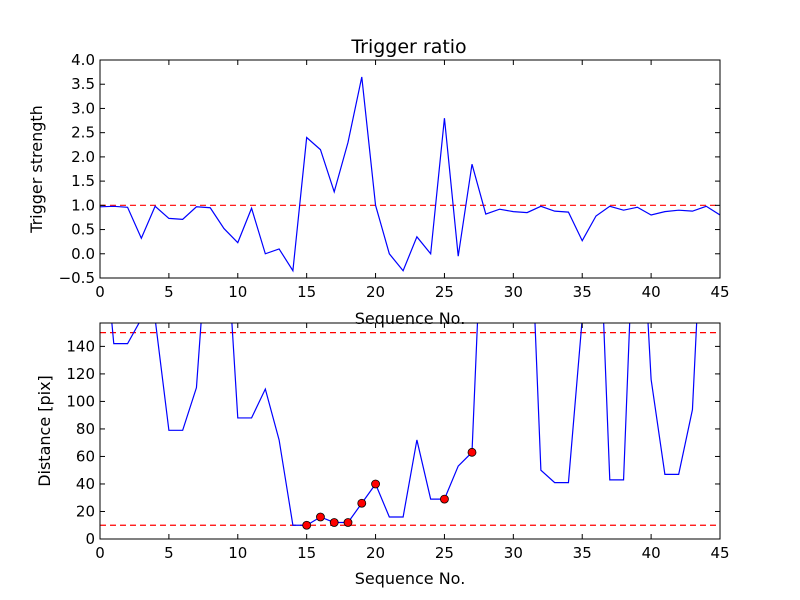  Describe the element at coordinates (80, 346) in the screenshot. I see `y-tick-label: 140` at that location.